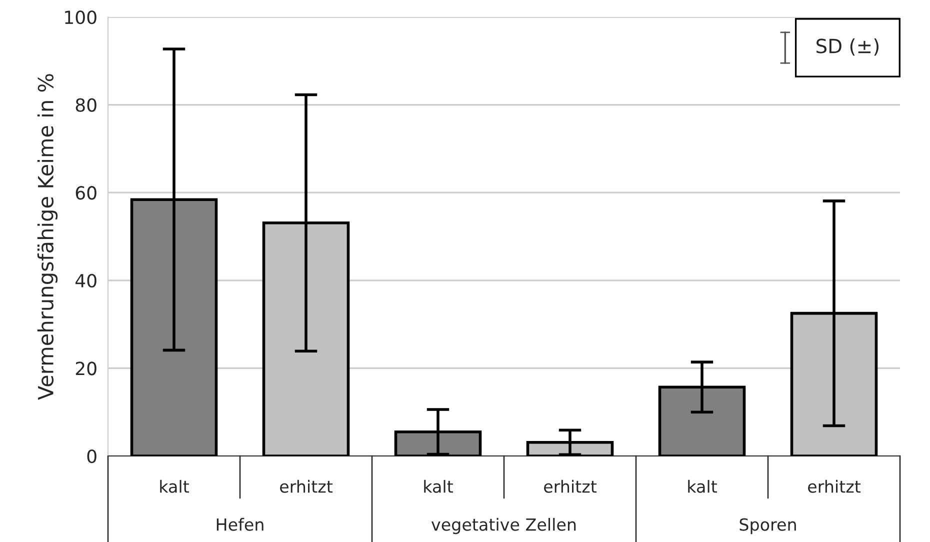 This screenshot has height=542, width=930. Describe the element at coordinates (47, 237) in the screenshot. I see `y-axis-title: Vermehrungsfähige Keime in %` at that location.